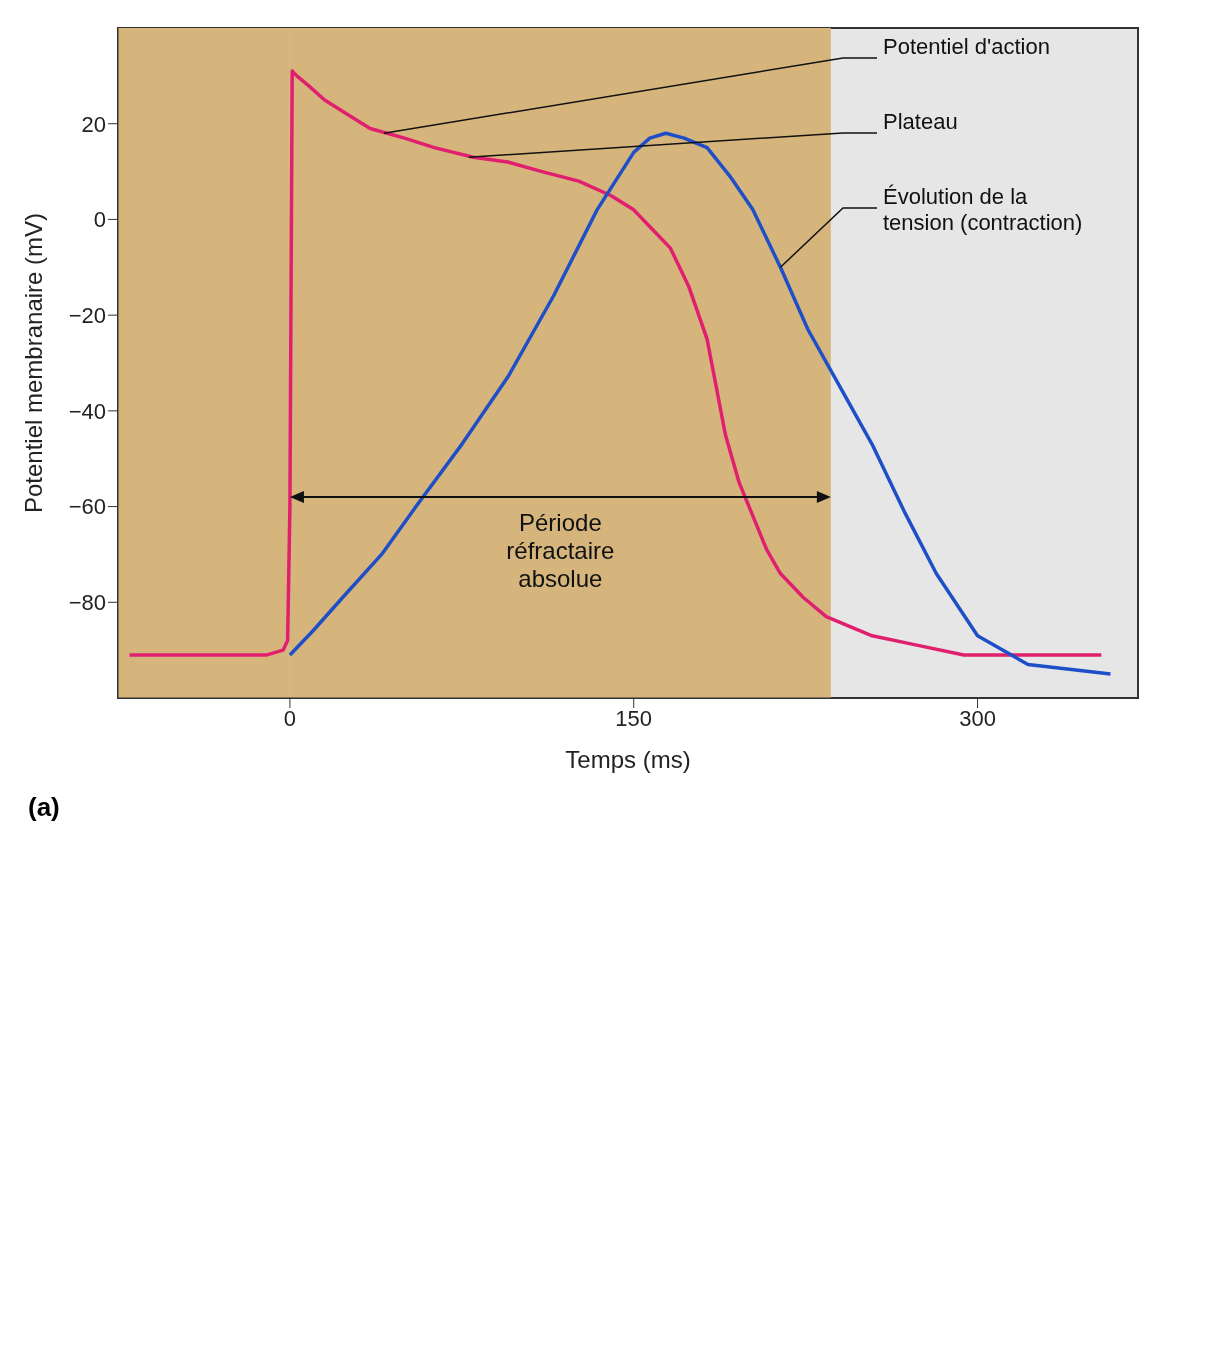 Image resolution: width=1215 pixels, height=1348 pixels. I want to click on x-axis-title: Temps (ms), so click(628, 759).